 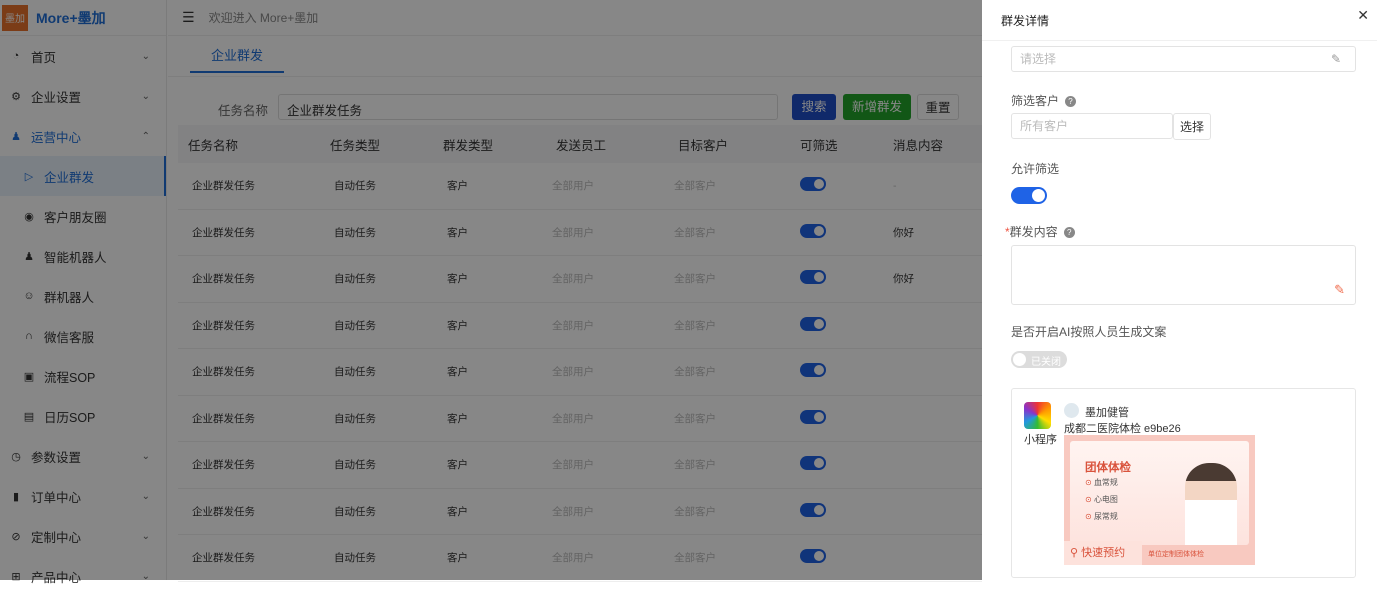 I want to click on welcome-text: 欢迎进入 More+墨加, so click(x=263, y=18).